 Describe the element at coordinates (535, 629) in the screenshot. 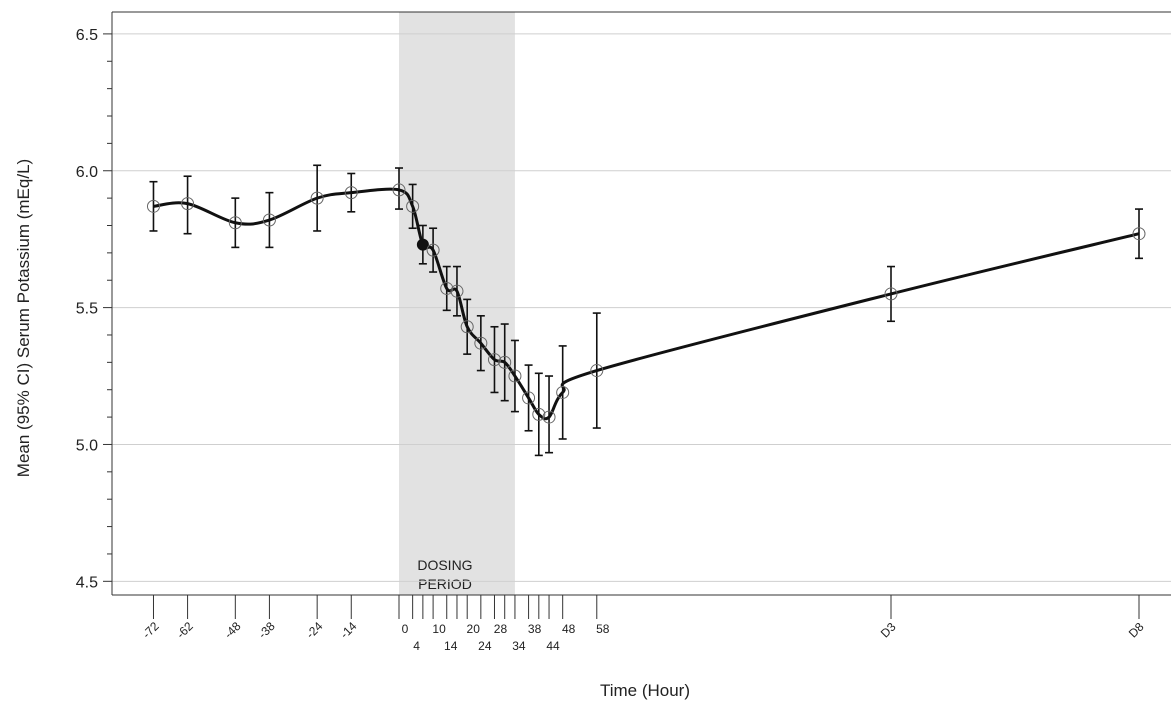

I see `x-tick-label: 38` at that location.